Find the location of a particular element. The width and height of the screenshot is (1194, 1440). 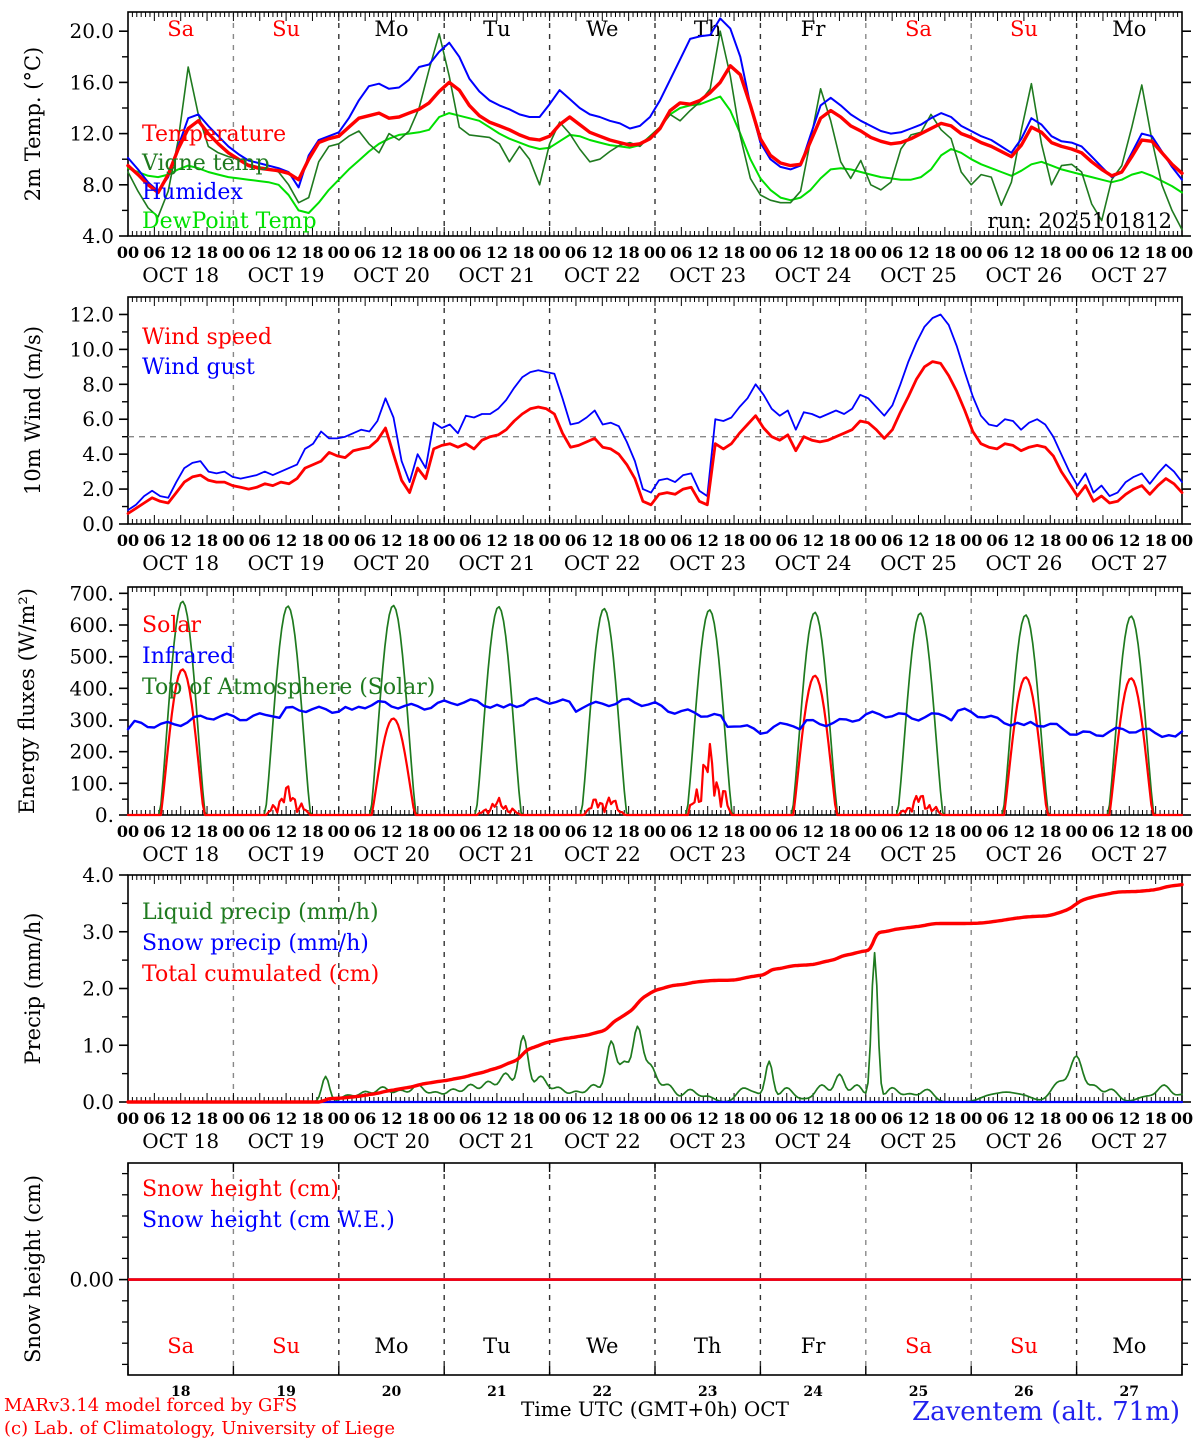

y-tick-label: 20.0 is located at coordinates (91, 31).